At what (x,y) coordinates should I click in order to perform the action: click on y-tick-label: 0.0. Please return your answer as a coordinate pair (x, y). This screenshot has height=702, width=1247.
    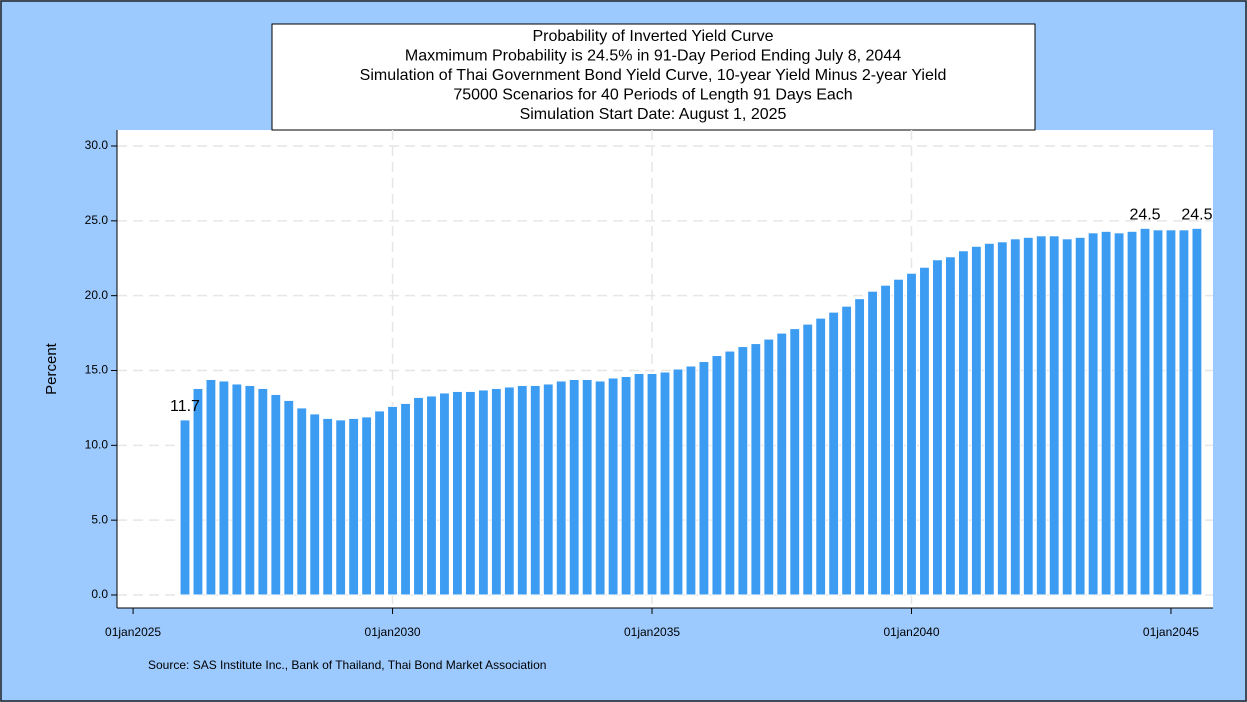
    Looking at the image, I should click on (99, 594).